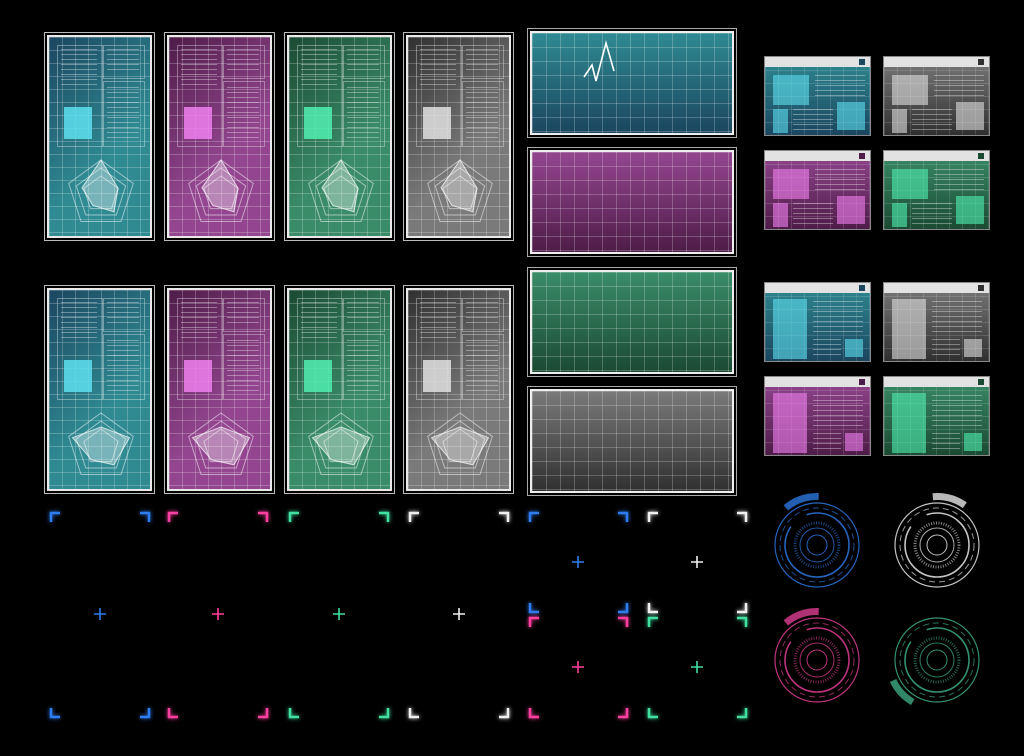 The width and height of the screenshot is (1024, 756). Describe the element at coordinates (339, 389) in the screenshot. I see `tall-panel` at that location.